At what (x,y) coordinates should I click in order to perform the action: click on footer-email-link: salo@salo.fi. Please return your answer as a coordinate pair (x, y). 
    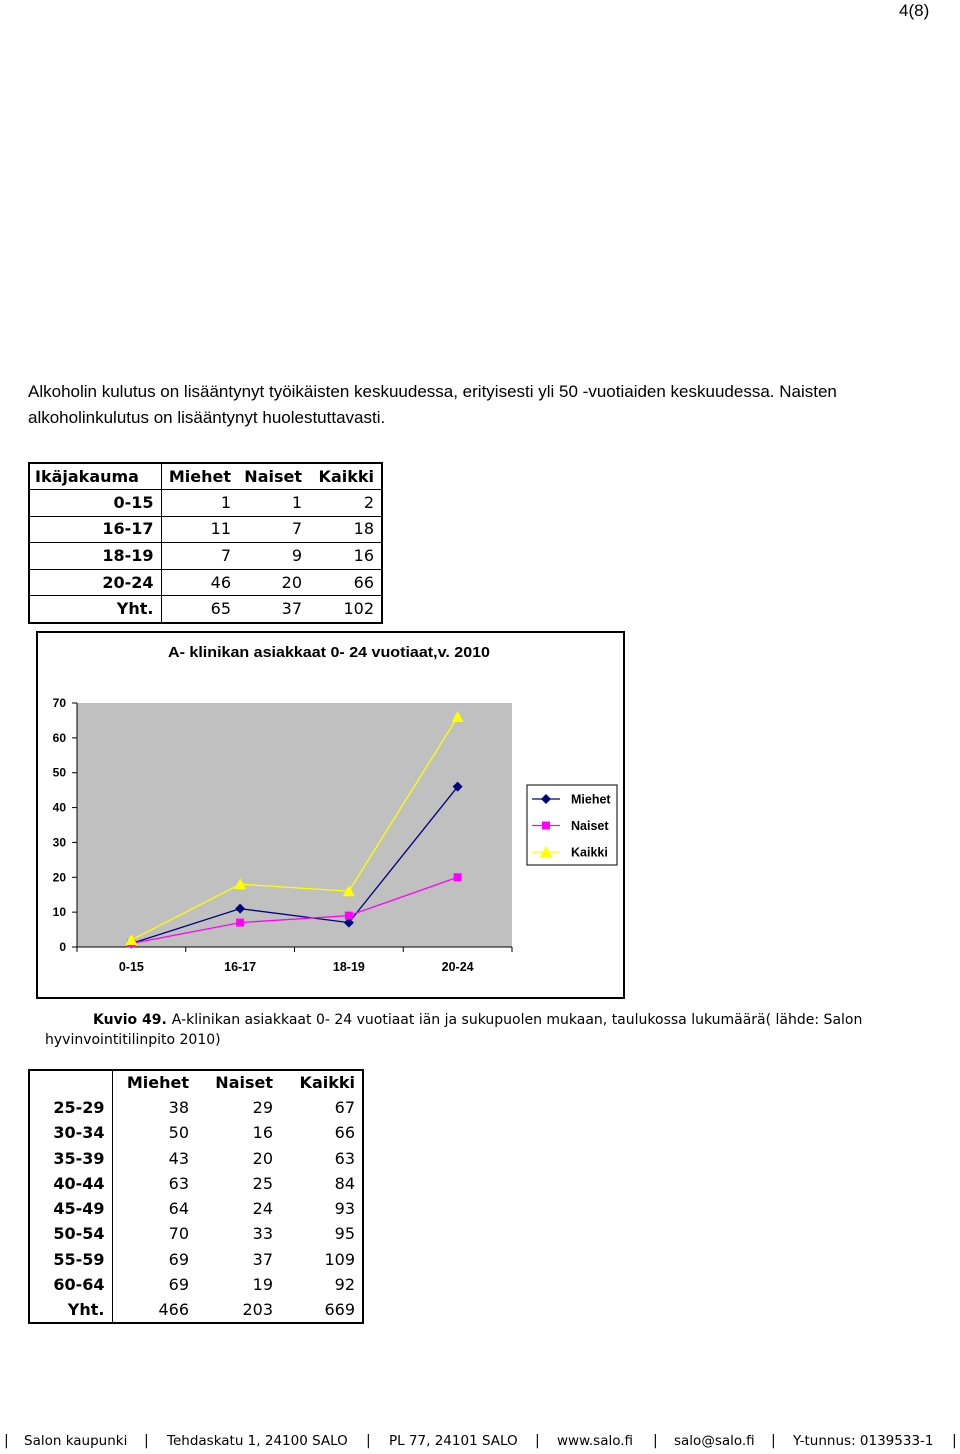
    Looking at the image, I should click on (714, 1441).